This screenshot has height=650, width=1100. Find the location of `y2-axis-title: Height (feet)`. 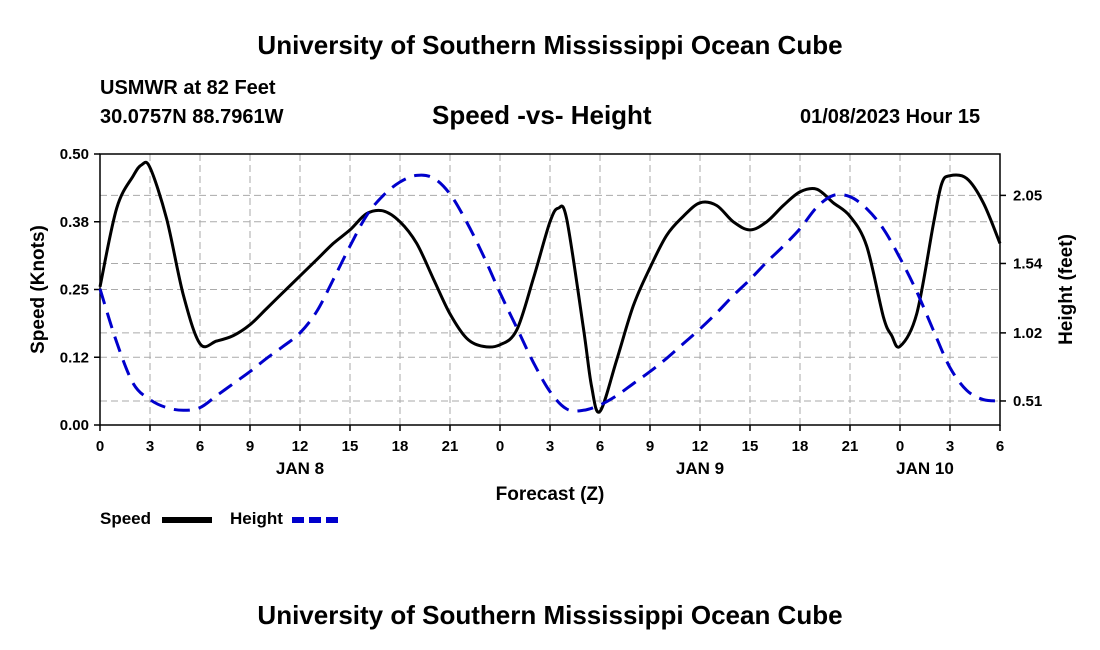

y2-axis-title: Height (feet) is located at coordinates (1066, 289).